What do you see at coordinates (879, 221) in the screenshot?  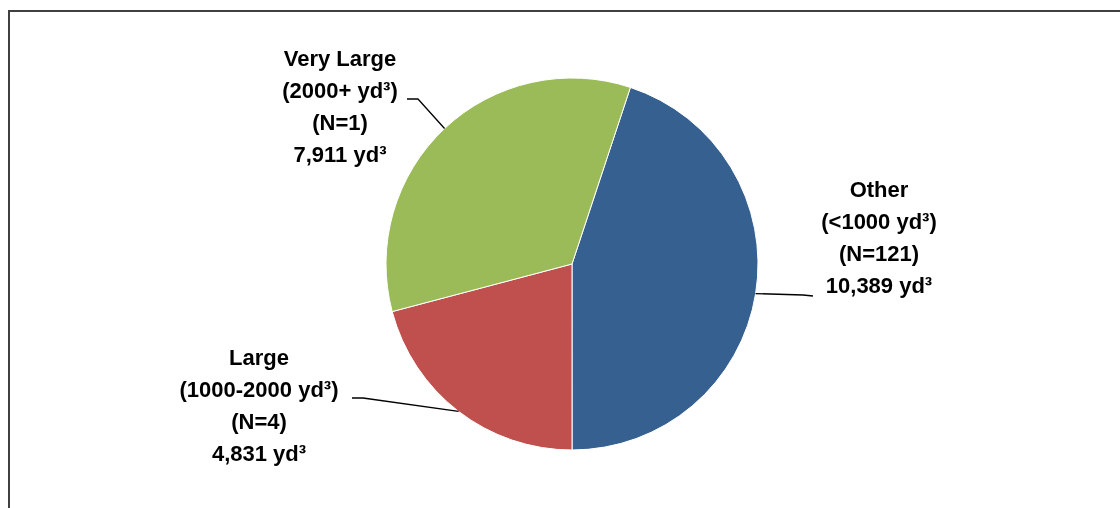 I see `slice-label: Other (<1000 yd³) (N=121)` at bounding box center [879, 221].